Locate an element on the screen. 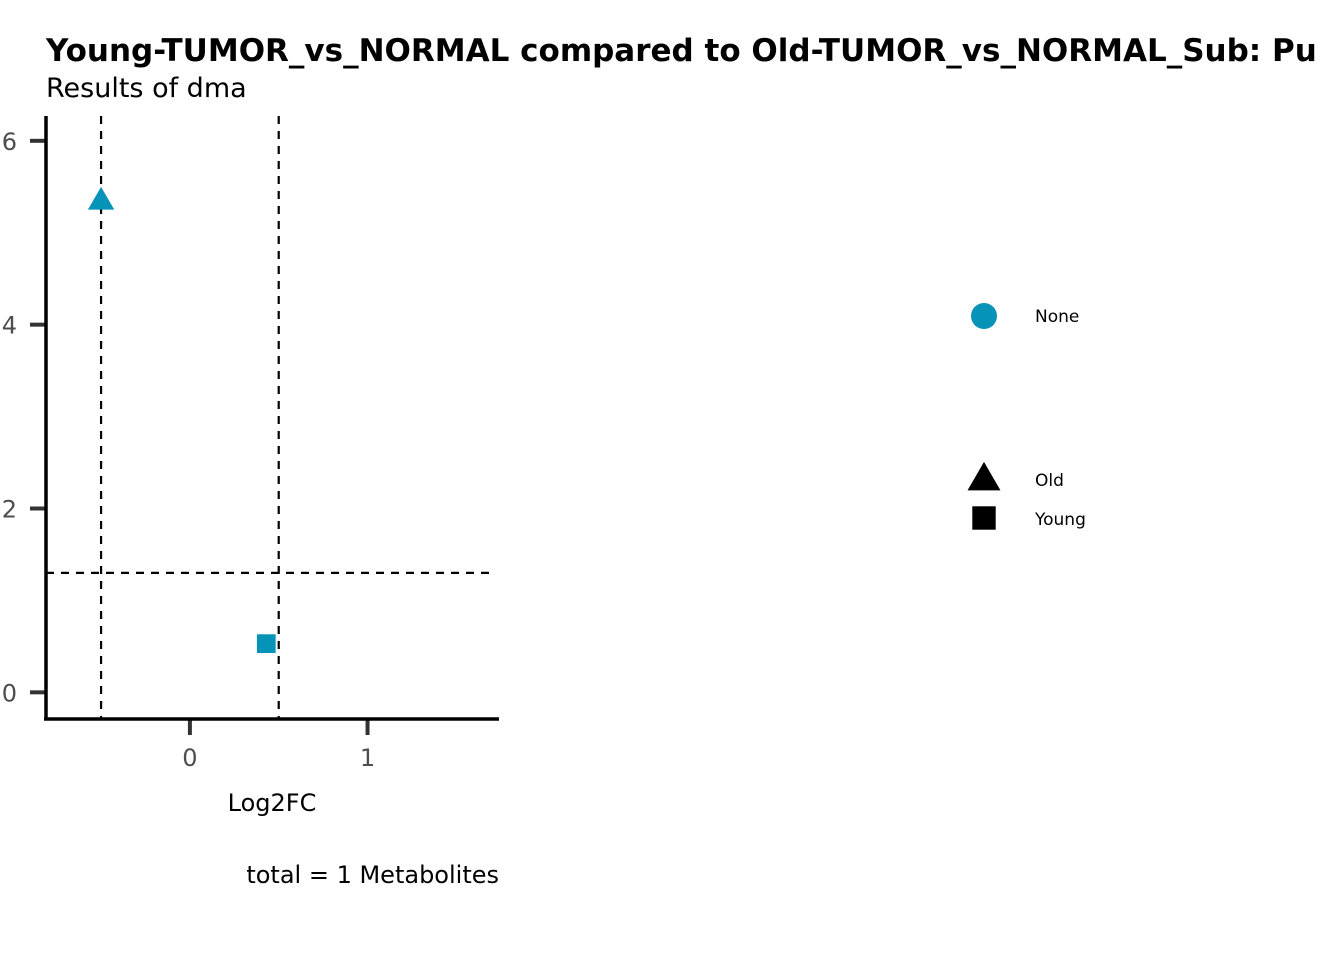 This screenshot has width=1344, height=960. legend-key-none is located at coordinates (984, 316).